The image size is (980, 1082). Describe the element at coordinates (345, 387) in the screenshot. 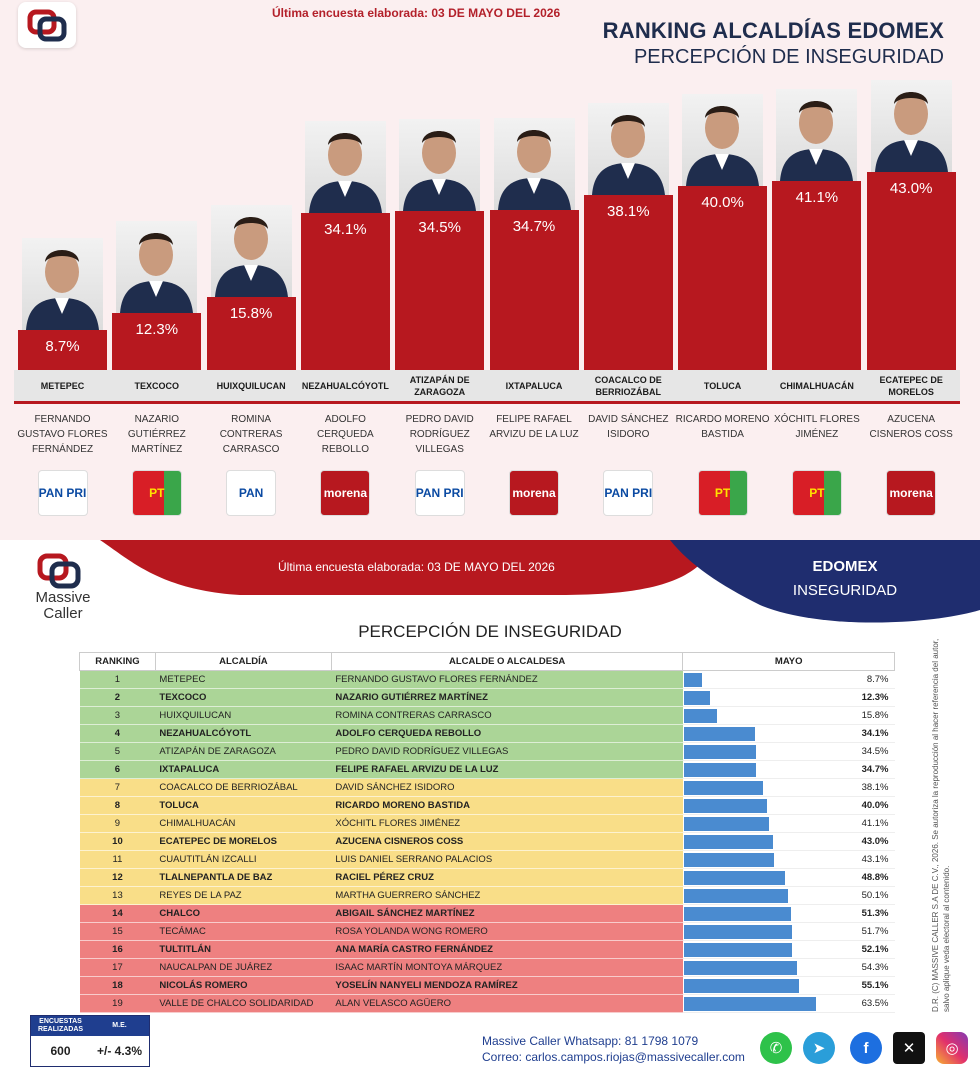

I see `category-label: NEZAHUALCÓYOTL` at that location.